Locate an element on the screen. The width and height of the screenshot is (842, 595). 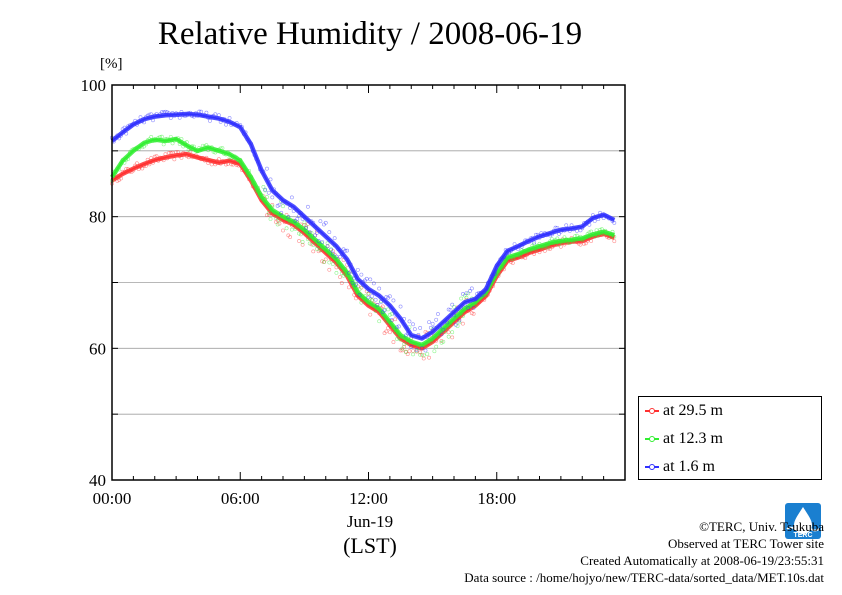
y-tick-label: 60 is located at coordinates (97, 348).